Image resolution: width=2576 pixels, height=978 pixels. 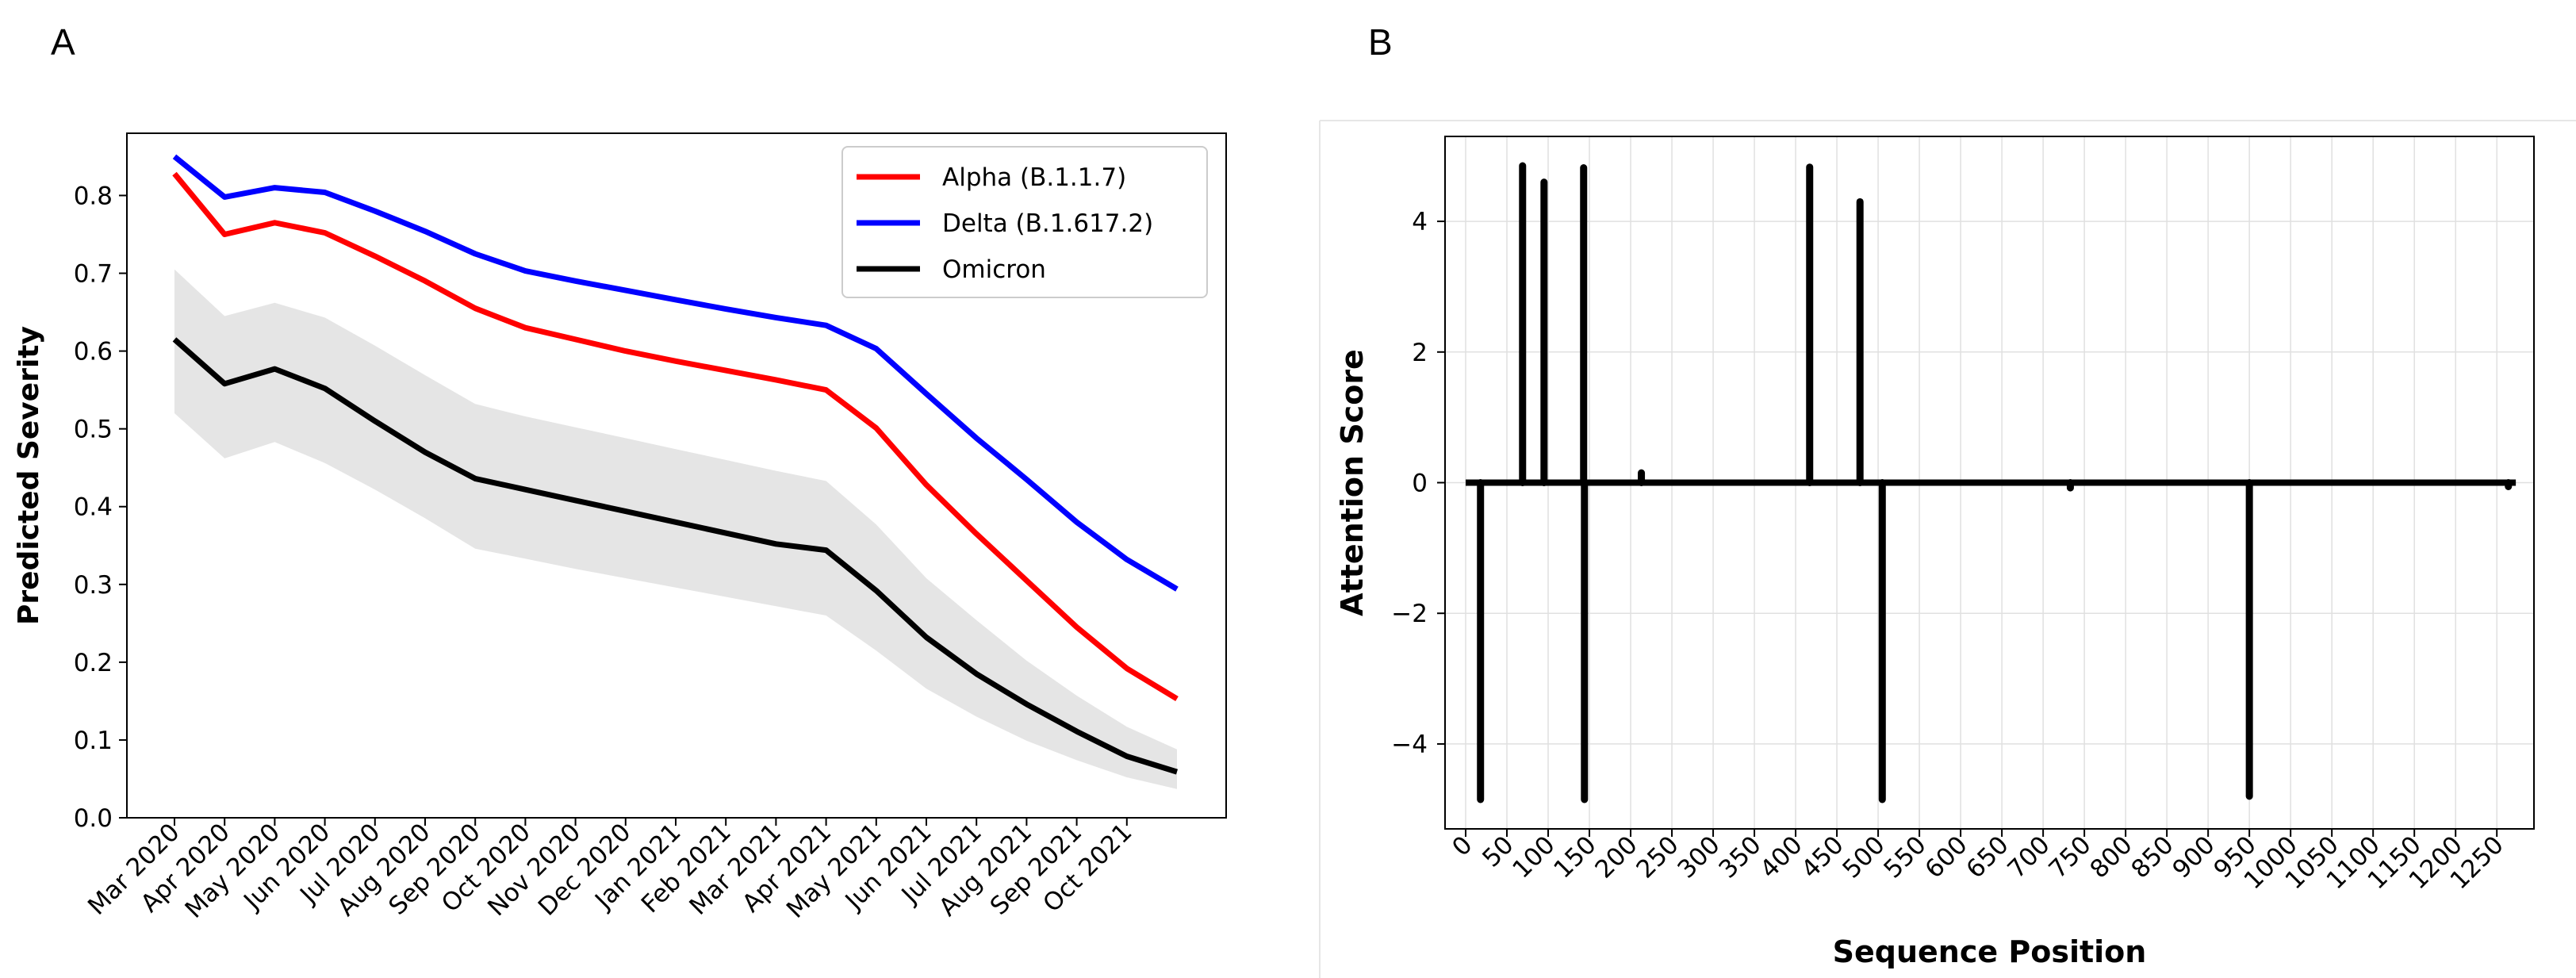 I want to click on chart-a-ytick-label: 0.4, so click(x=94, y=508).